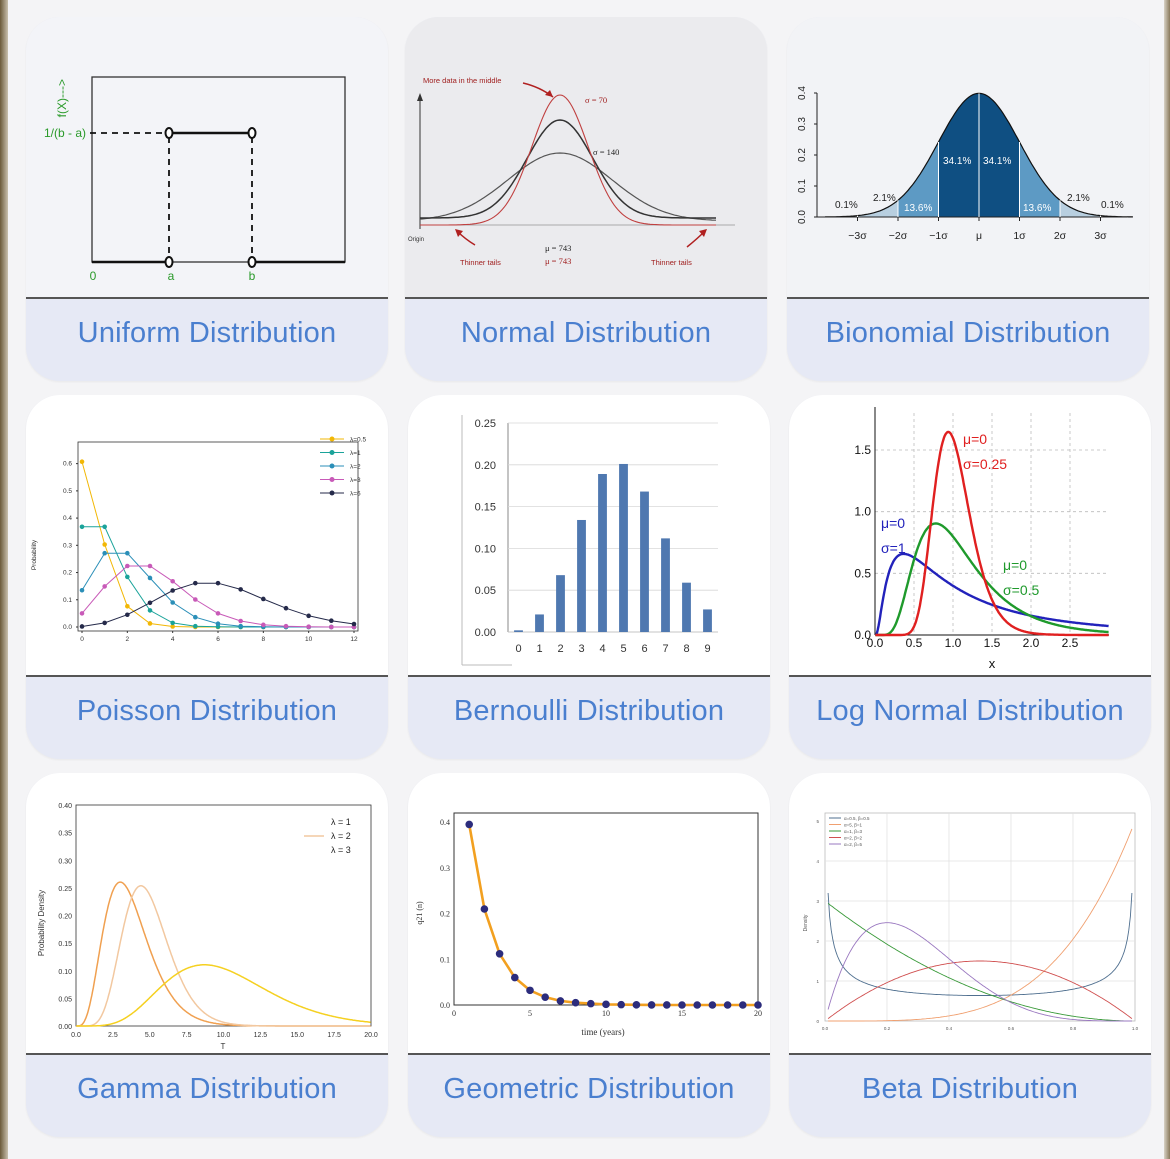  Describe the element at coordinates (462, 80) in the screenshot. I see `normal-annotation-top: More data in the middle` at that location.